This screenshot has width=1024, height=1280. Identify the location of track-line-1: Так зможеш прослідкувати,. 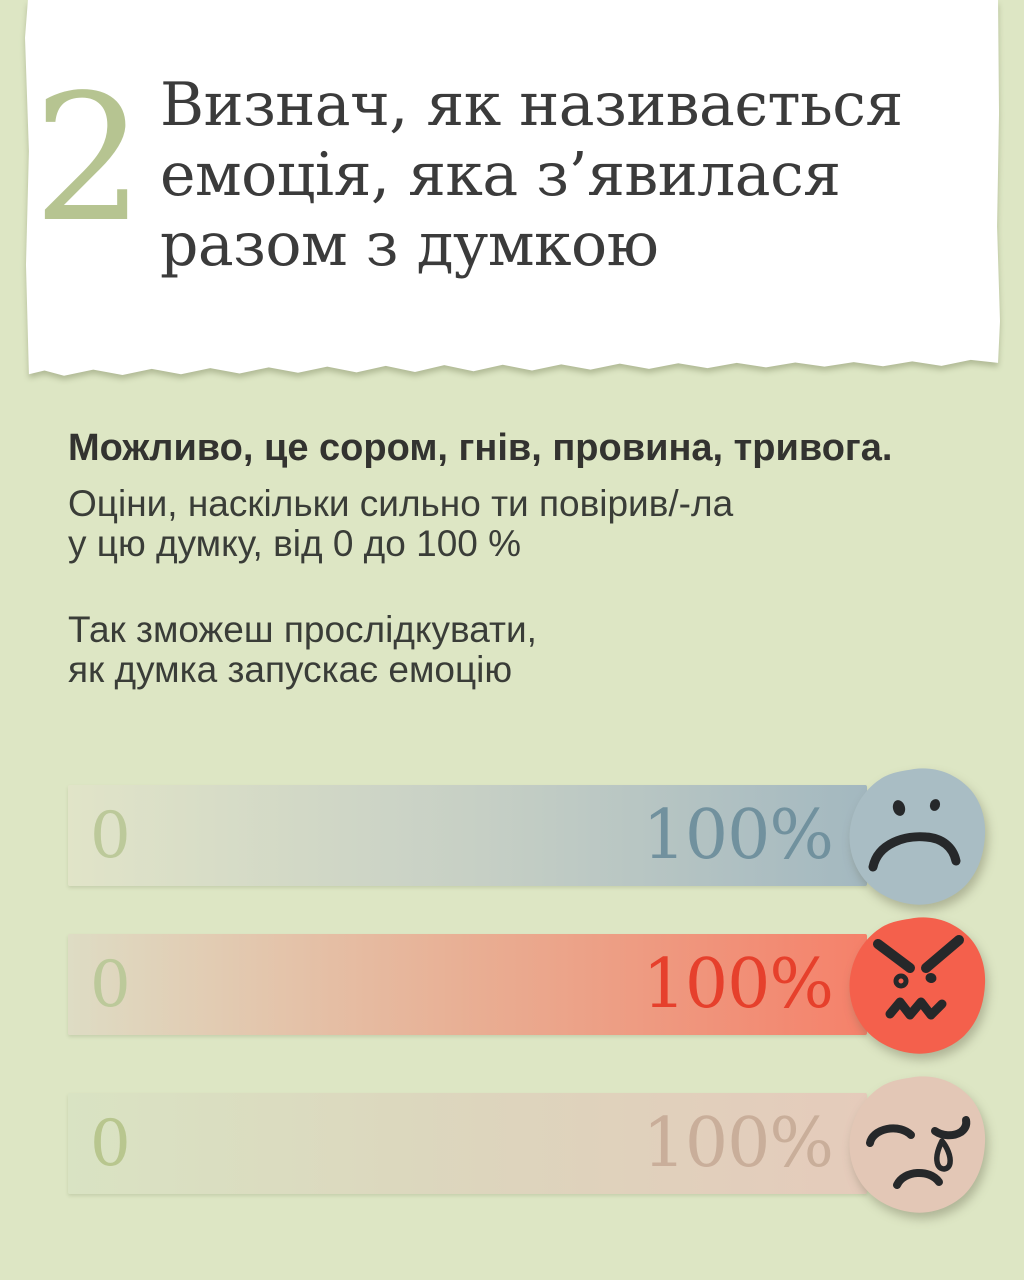
(302, 629).